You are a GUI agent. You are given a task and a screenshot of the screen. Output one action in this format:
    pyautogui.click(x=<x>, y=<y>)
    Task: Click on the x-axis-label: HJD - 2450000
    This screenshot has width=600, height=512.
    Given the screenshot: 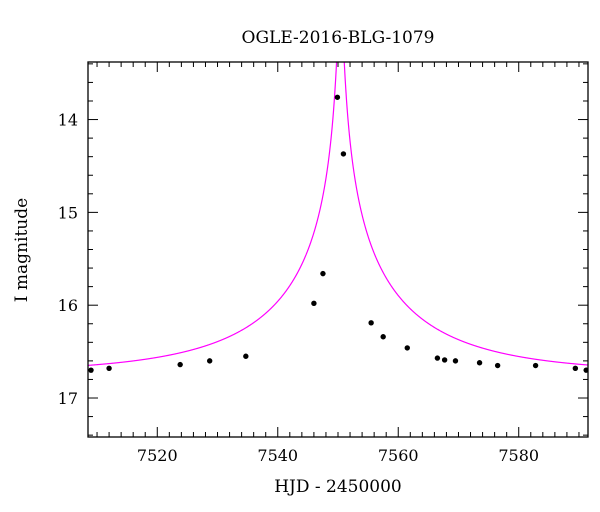 What is the action you would take?
    pyautogui.click(x=338, y=487)
    